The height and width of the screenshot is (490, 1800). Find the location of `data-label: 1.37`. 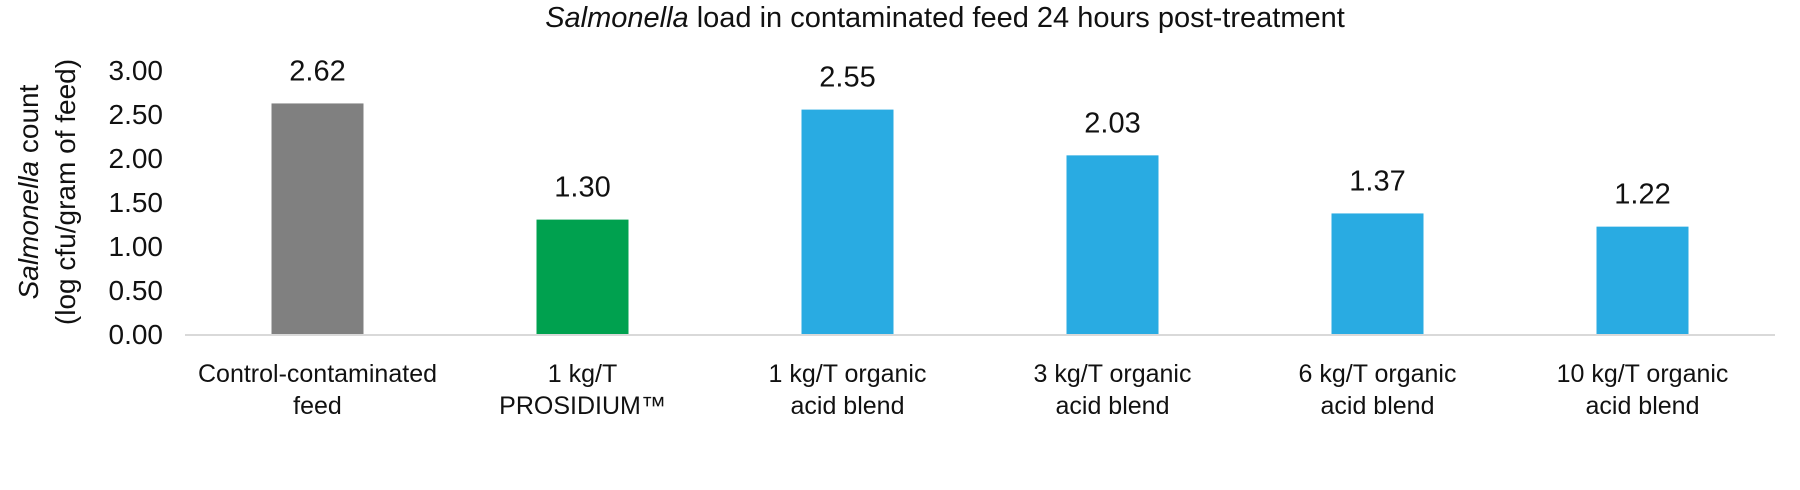

data-label: 1.37 is located at coordinates (1377, 181).